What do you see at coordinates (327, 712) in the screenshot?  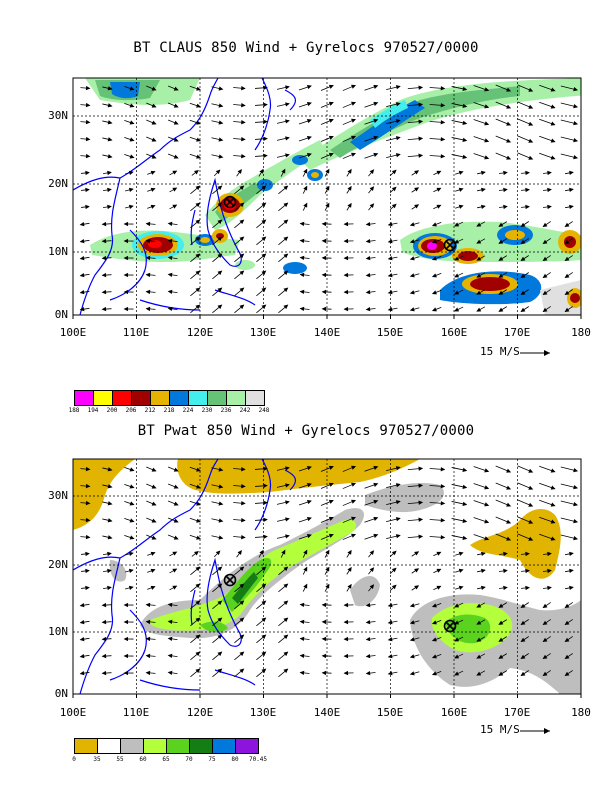 I see `lon-label: 140E` at bounding box center [327, 712].